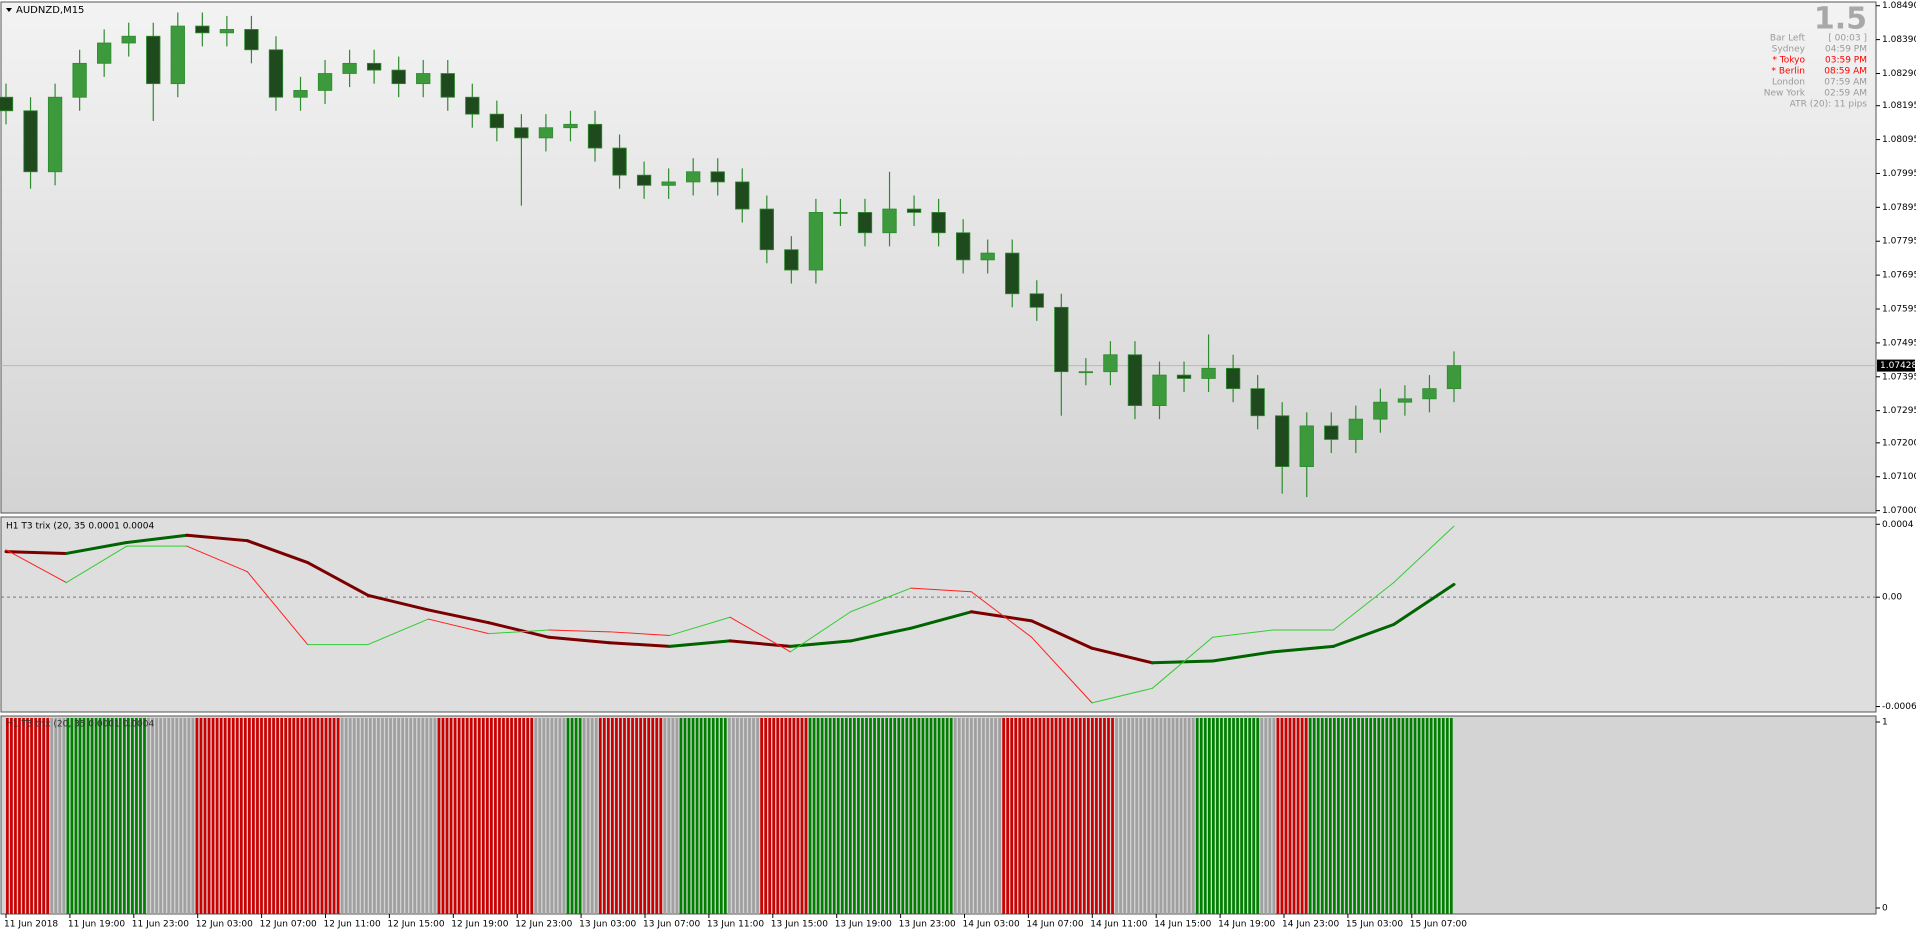 The height and width of the screenshot is (933, 1916). Describe the element at coordinates (1846, 50) in the screenshot. I see `info-value: 04:59 PM` at that location.